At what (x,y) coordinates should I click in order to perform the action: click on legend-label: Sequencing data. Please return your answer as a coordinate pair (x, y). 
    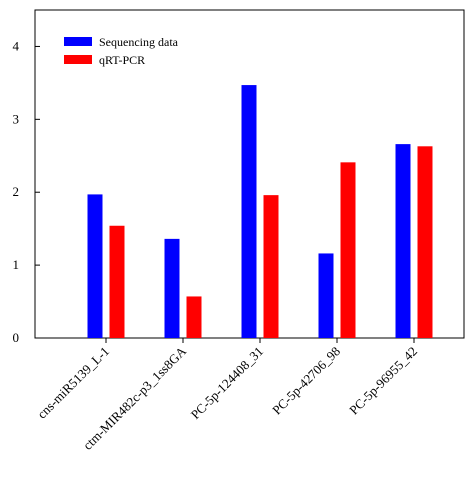
    Looking at the image, I should click on (139, 42).